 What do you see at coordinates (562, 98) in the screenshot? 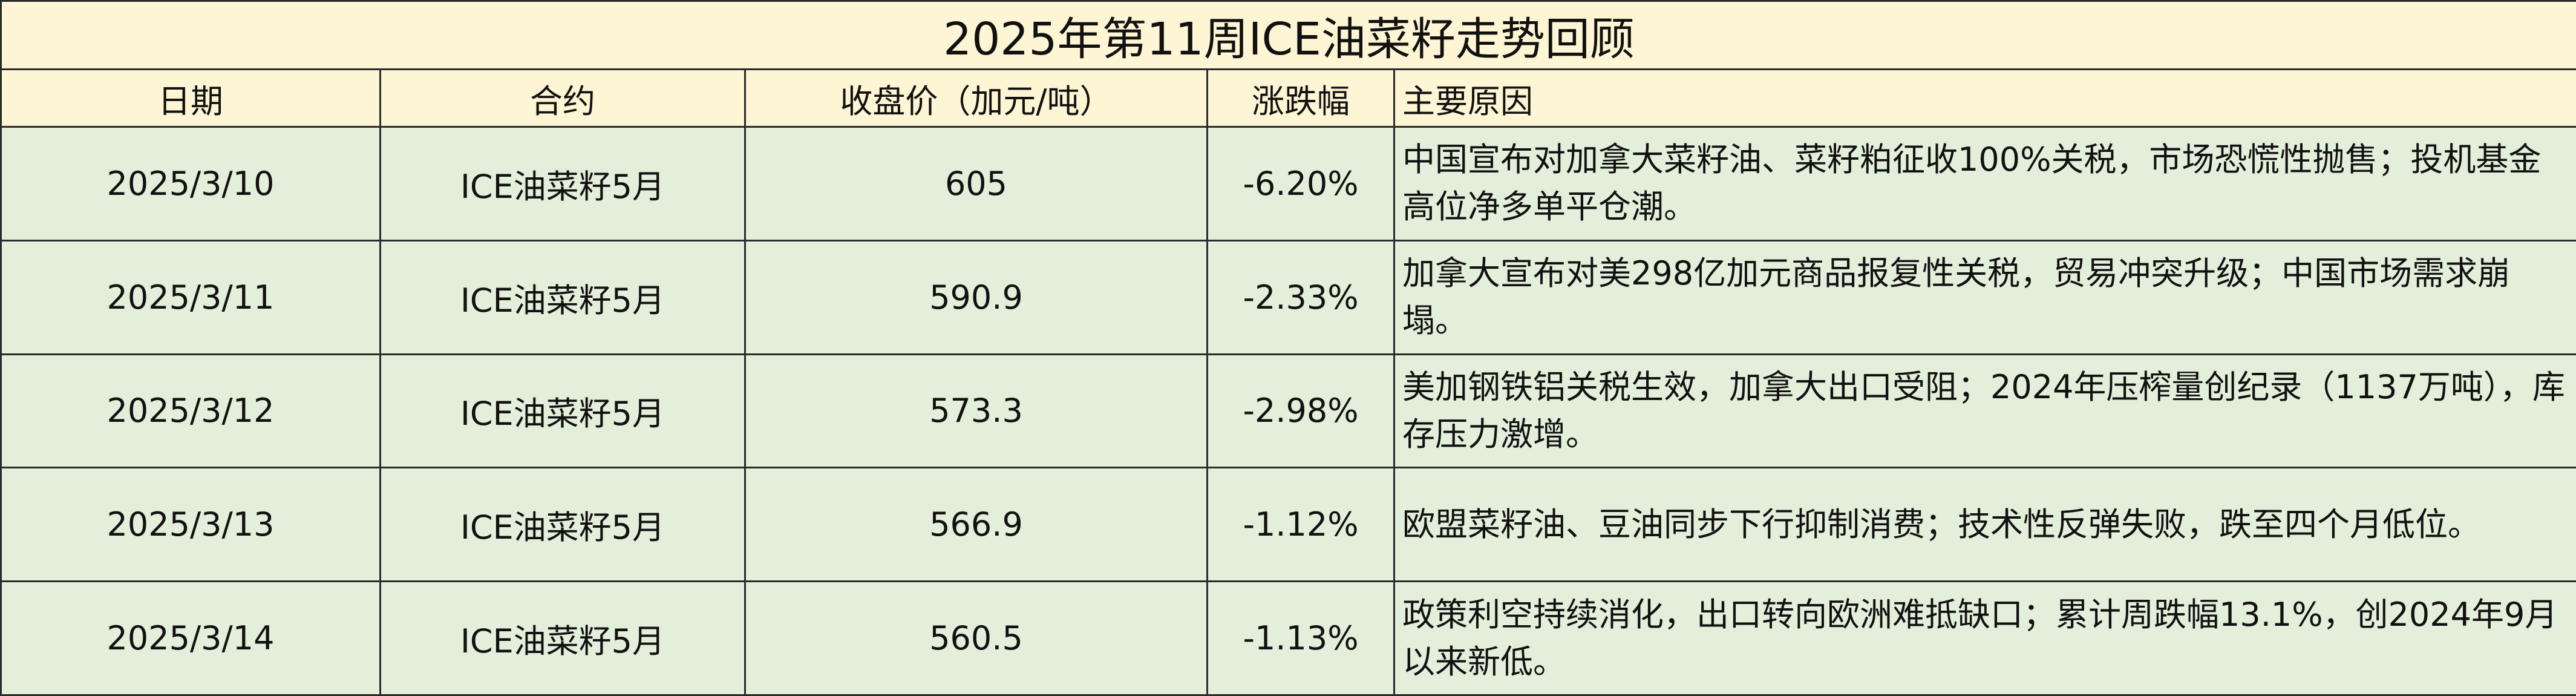
I see `column-header: 合约` at bounding box center [562, 98].